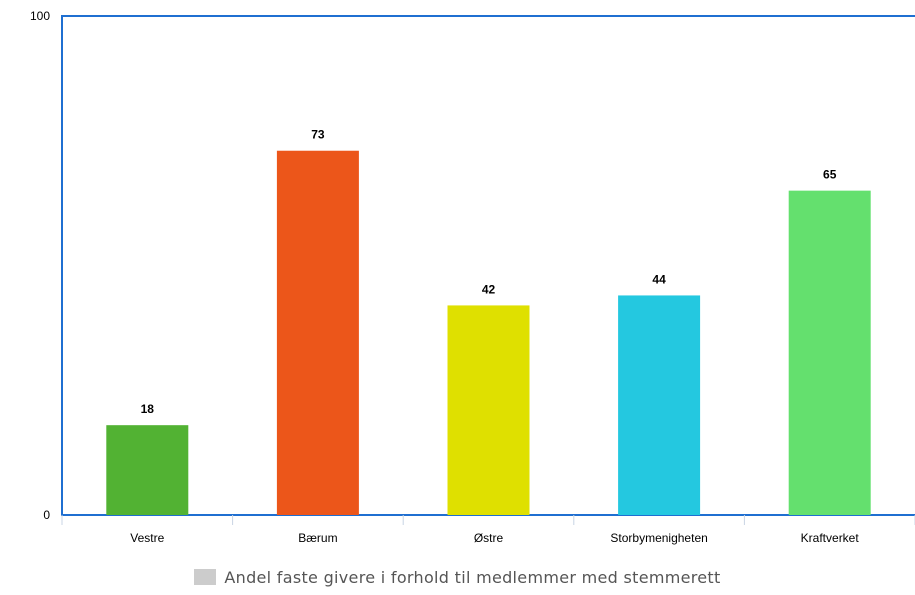  I want to click on y-tick-label: 100, so click(40, 16).